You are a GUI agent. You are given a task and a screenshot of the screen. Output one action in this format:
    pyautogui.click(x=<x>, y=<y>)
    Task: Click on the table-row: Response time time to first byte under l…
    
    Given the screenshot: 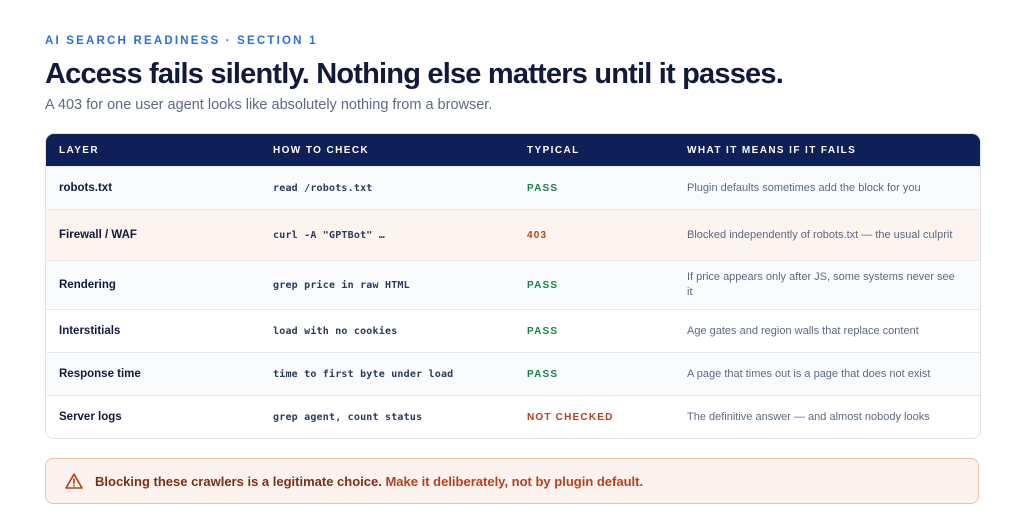 What is the action you would take?
    pyautogui.click(x=513, y=373)
    